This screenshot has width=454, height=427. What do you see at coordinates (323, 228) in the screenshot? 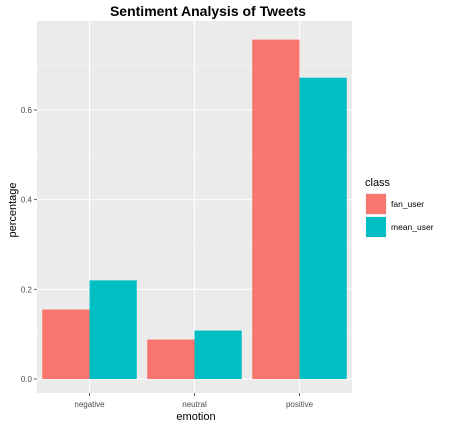
I see `bar-mean_user-positive` at bounding box center [323, 228].